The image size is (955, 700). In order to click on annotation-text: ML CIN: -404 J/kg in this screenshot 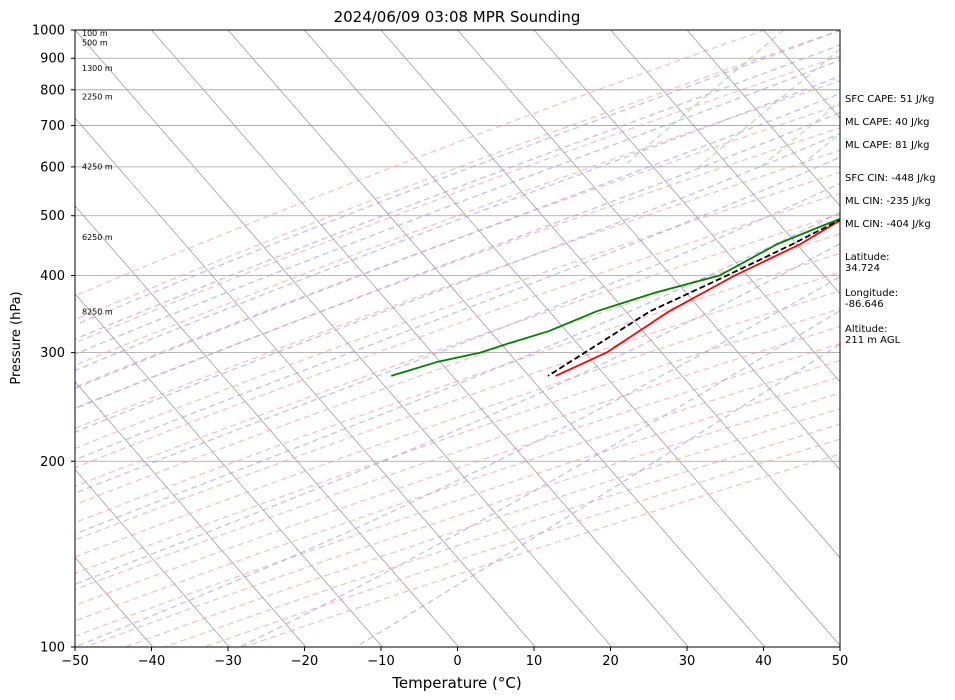, I will do `click(888, 224)`.